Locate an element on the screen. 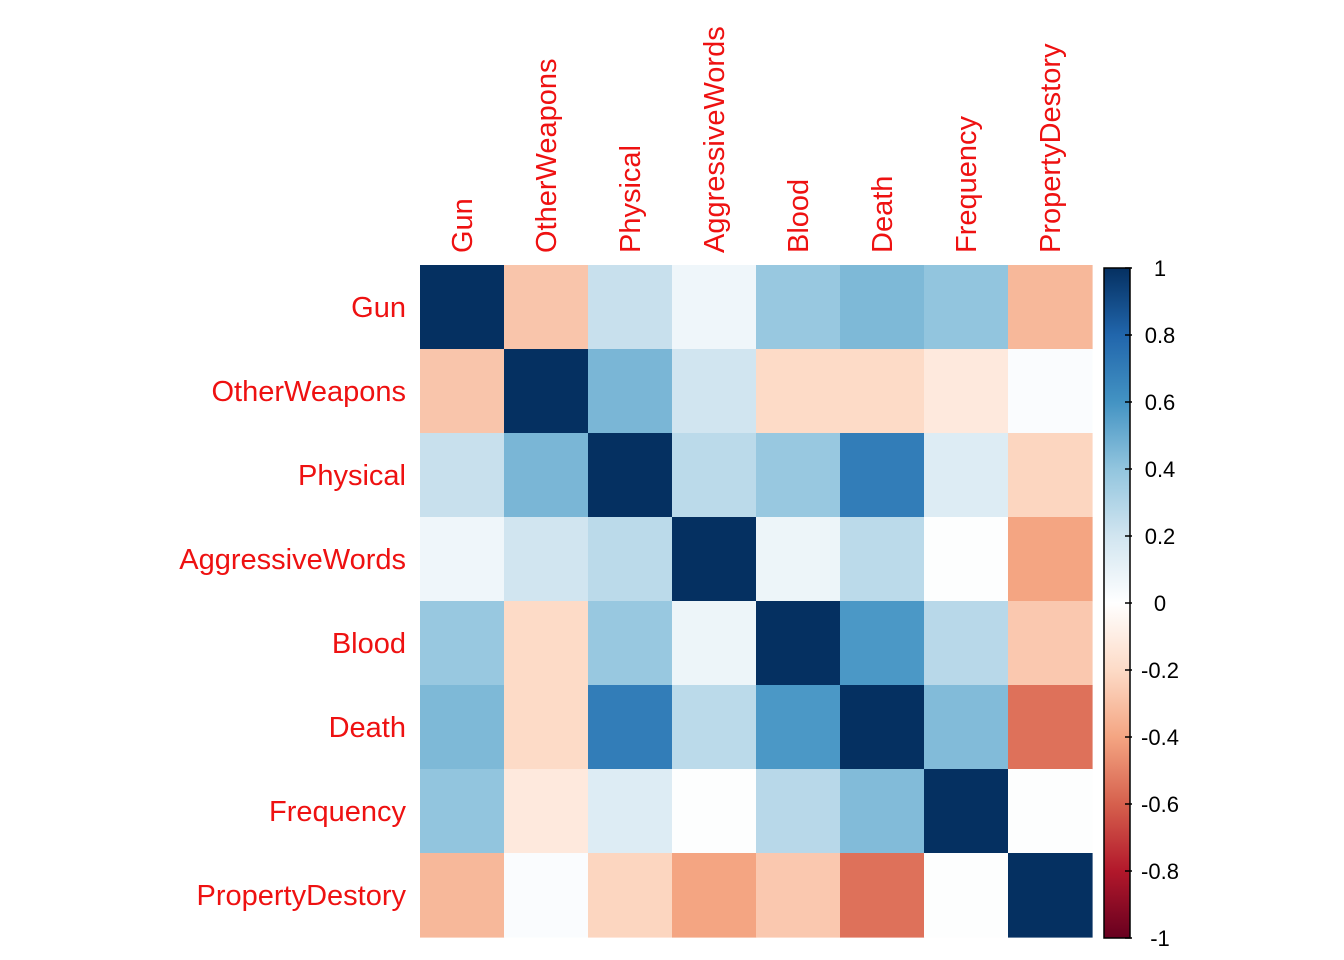 The width and height of the screenshot is (1344, 960). heatmap-cell-frequency-otherweapons is located at coordinates (546, 811).